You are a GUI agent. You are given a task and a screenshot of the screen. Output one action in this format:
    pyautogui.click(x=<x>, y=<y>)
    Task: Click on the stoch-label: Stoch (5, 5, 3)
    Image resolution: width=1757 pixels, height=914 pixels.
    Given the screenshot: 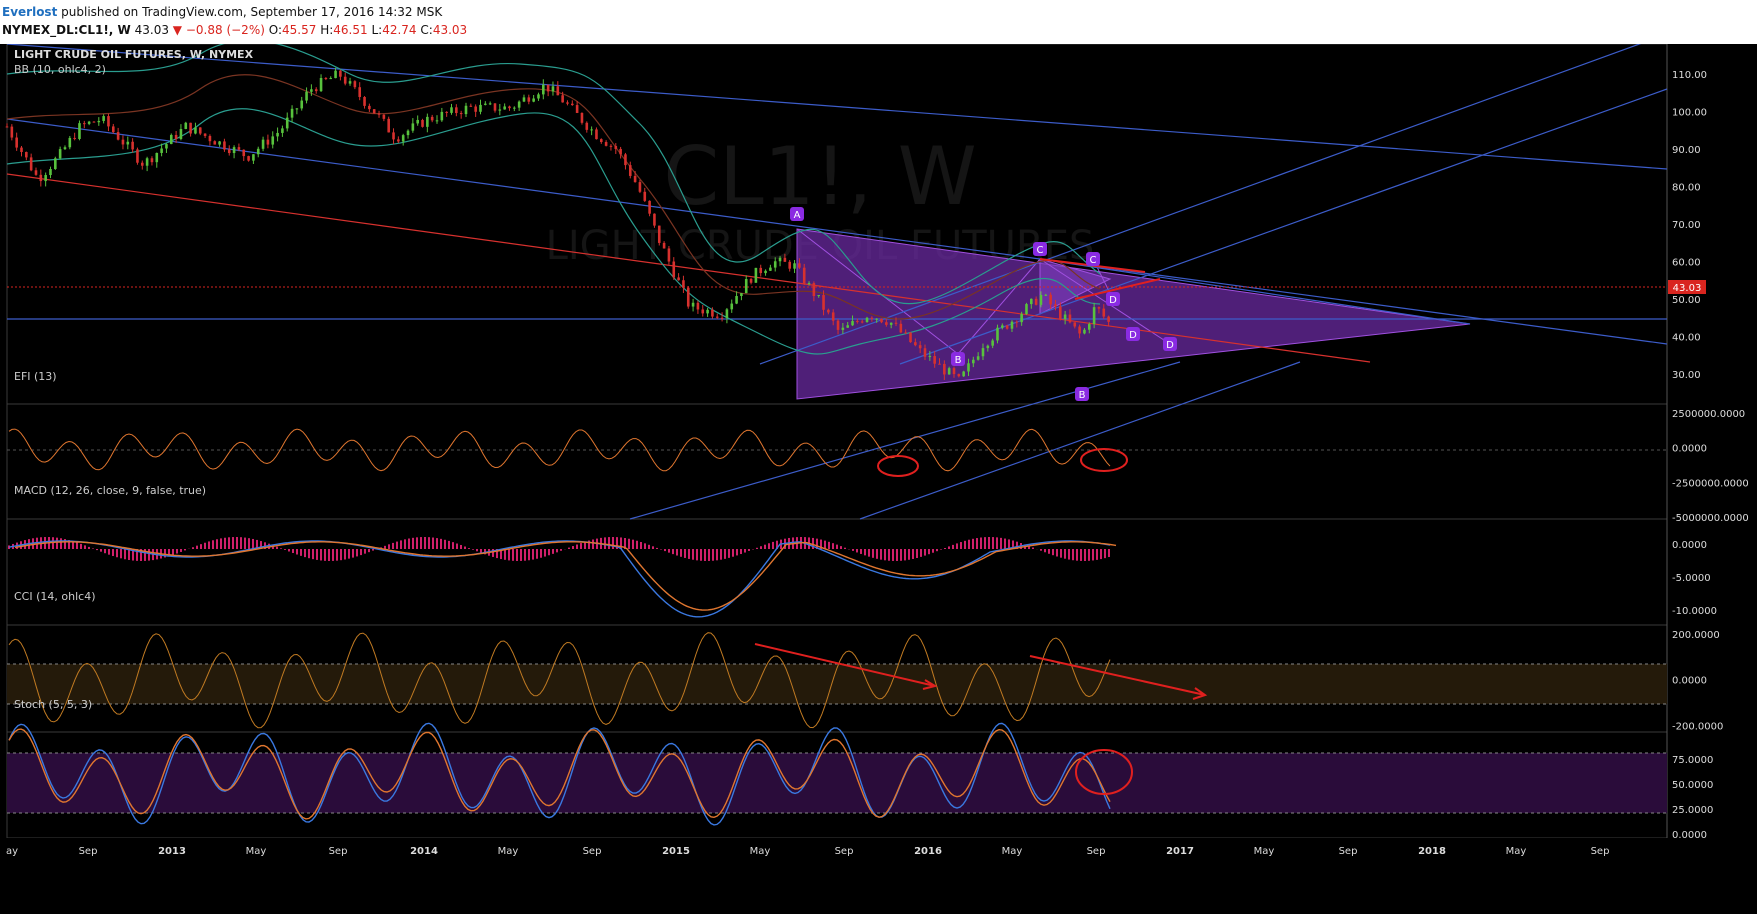 What is the action you would take?
    pyautogui.click(x=53, y=704)
    